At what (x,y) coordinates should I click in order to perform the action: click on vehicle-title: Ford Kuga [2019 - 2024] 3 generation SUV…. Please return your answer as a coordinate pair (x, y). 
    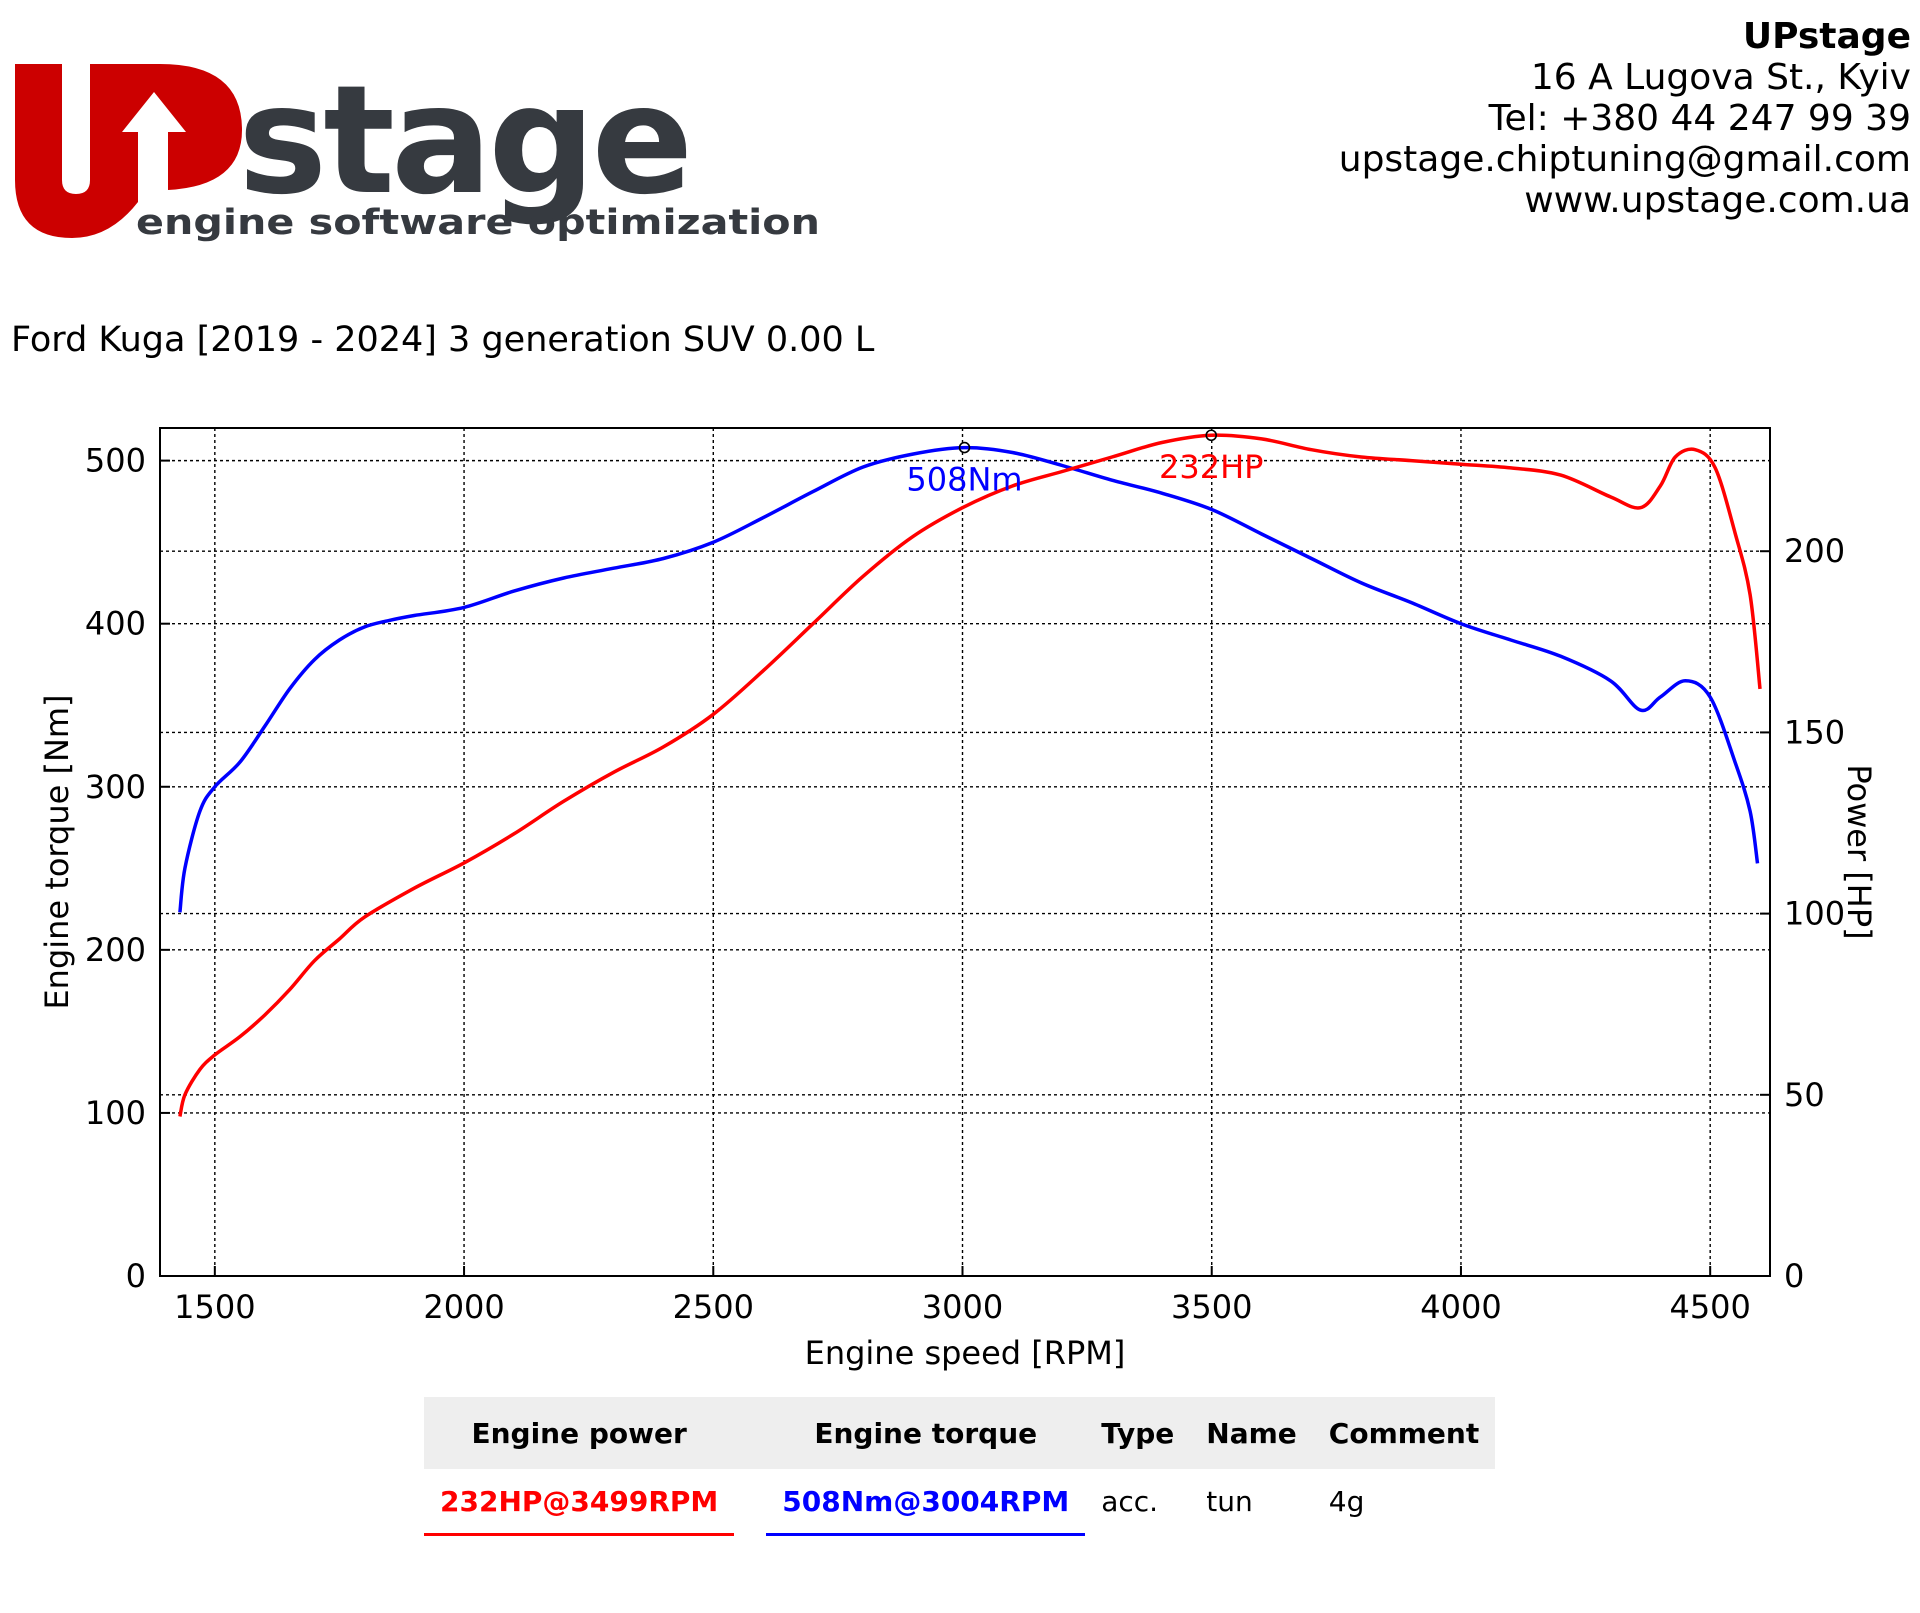
    Looking at the image, I should click on (443, 340).